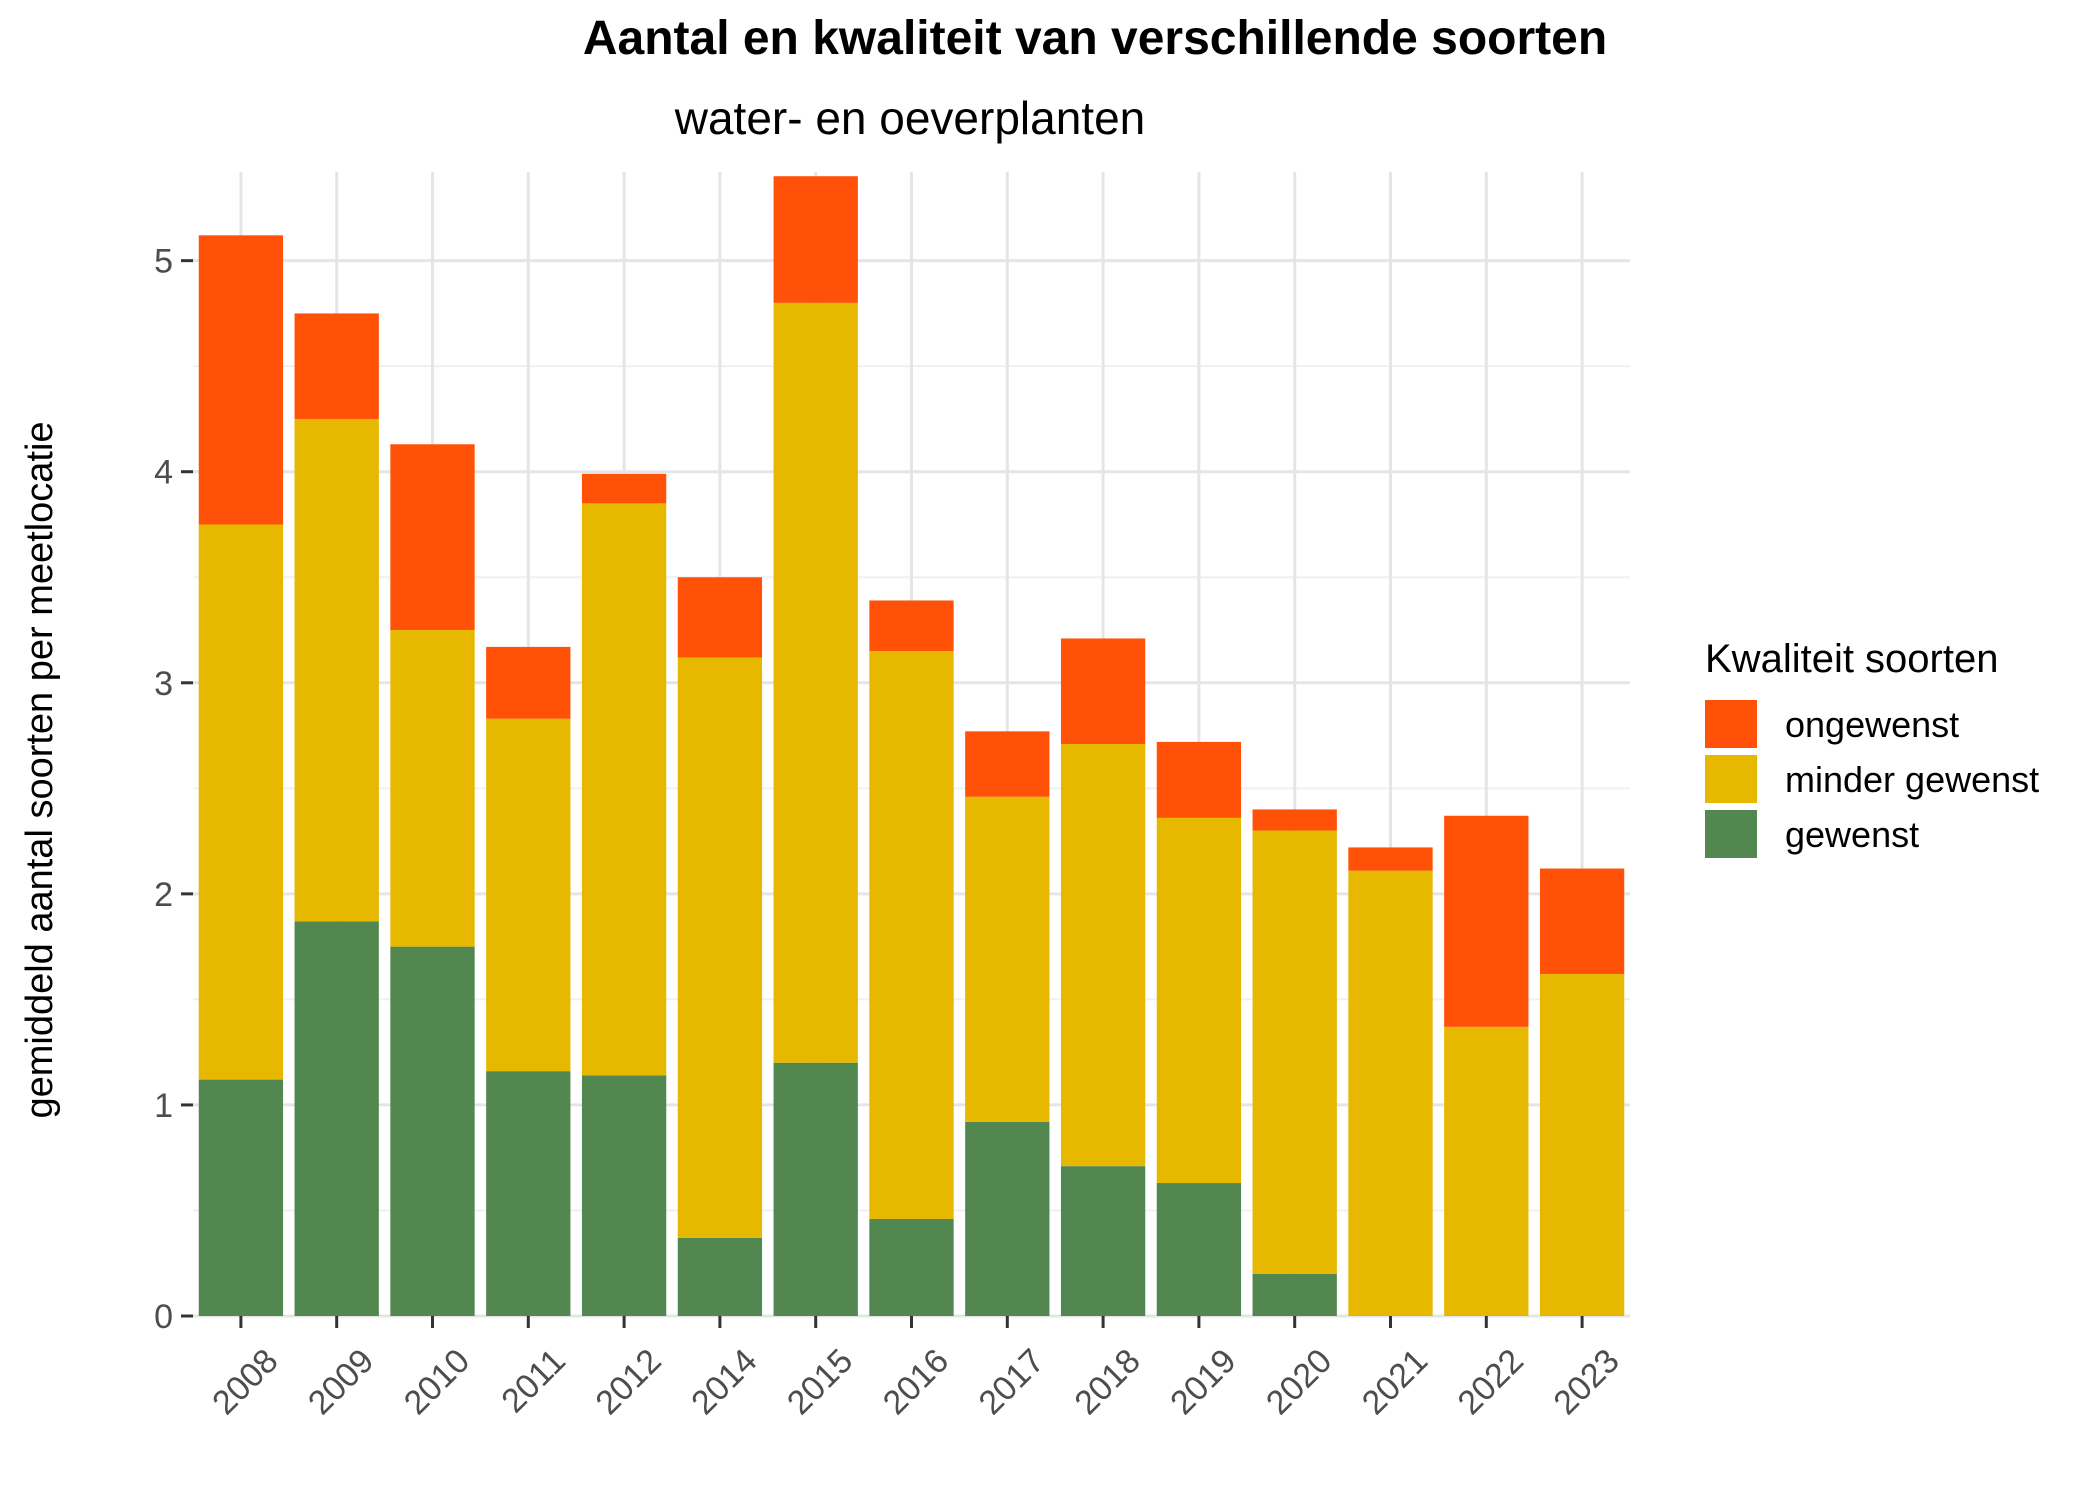 The image size is (2100, 1500). Describe the element at coordinates (916, 1382) in the screenshot. I see `x-tick-label-2016: 2016` at that location.